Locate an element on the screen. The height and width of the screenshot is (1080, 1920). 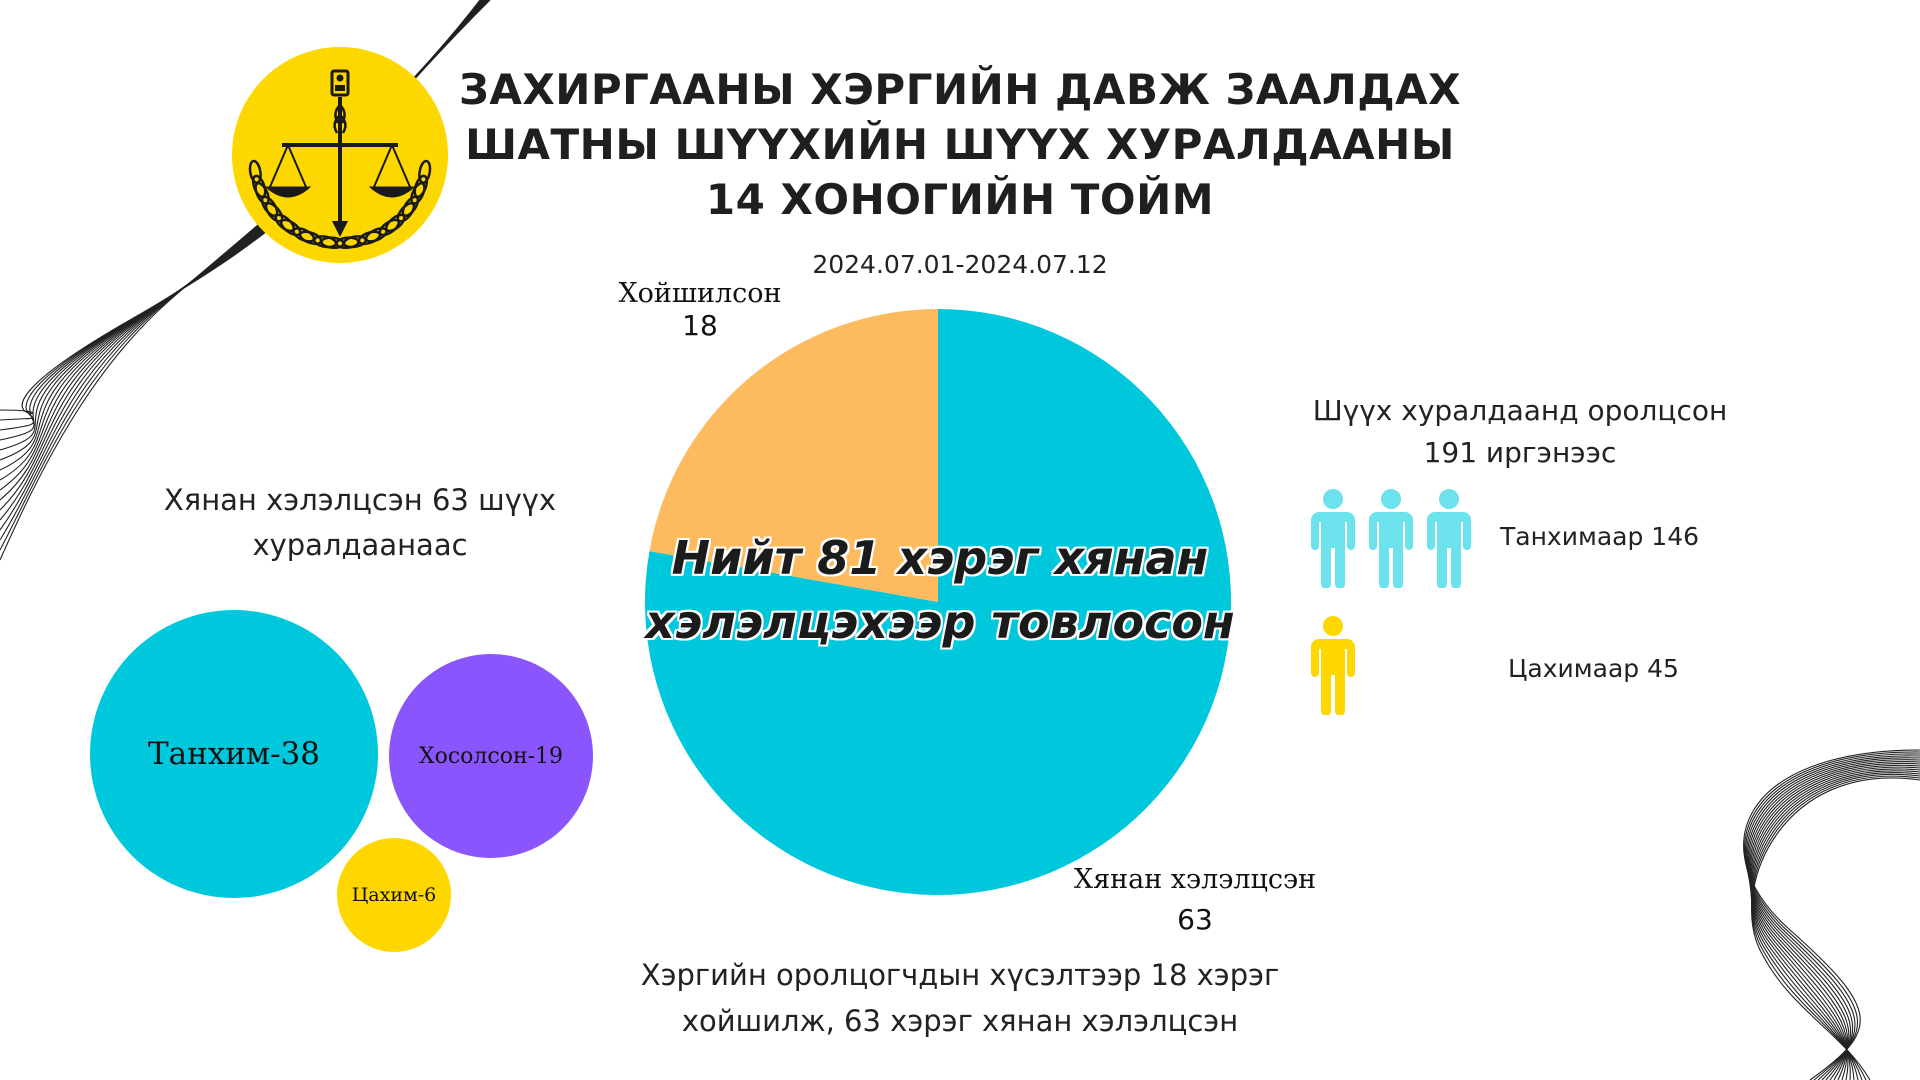
pie-label-postponed: Хойшилсон 18 is located at coordinates (700, 310).